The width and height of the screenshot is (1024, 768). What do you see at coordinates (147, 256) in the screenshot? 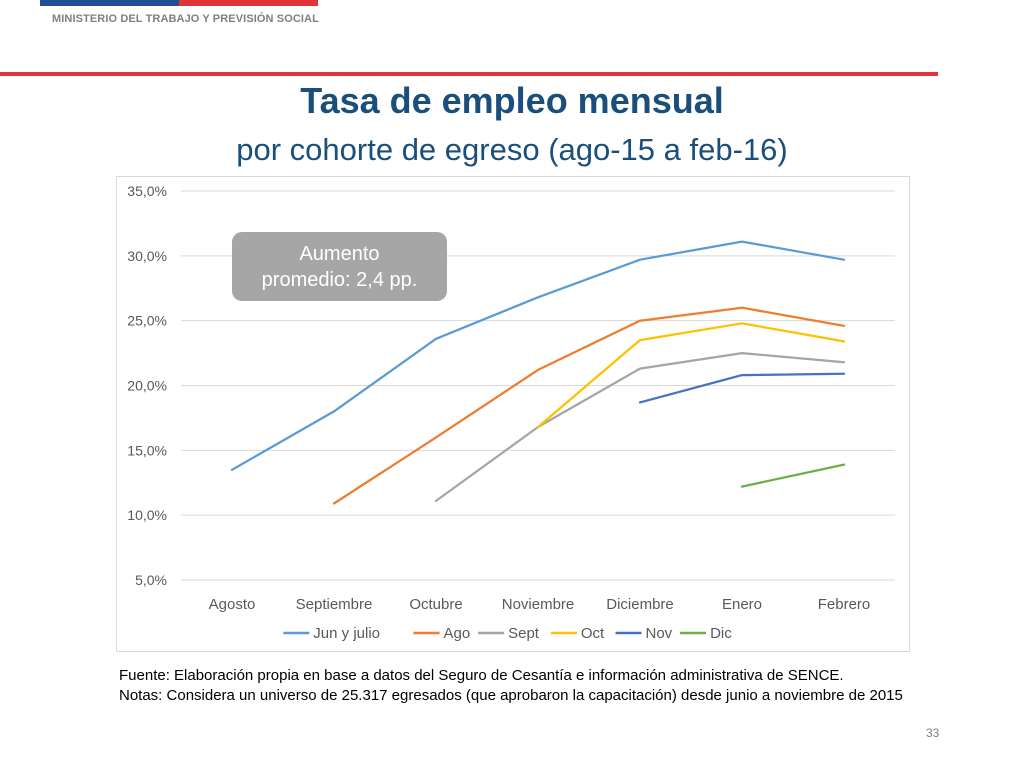
I see `y-tick-label: 30,0%` at bounding box center [147, 256].